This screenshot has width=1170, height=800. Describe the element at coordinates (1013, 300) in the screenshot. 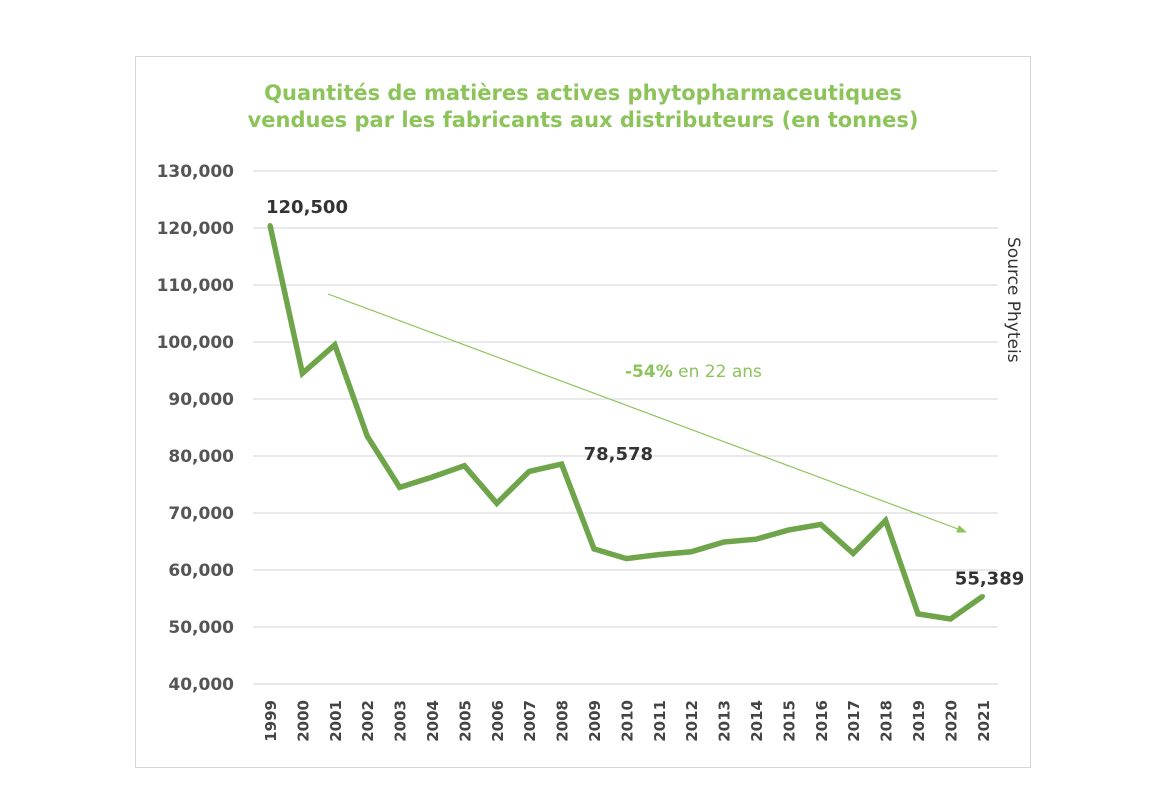

I see `source-note: Source Phyteis` at that location.